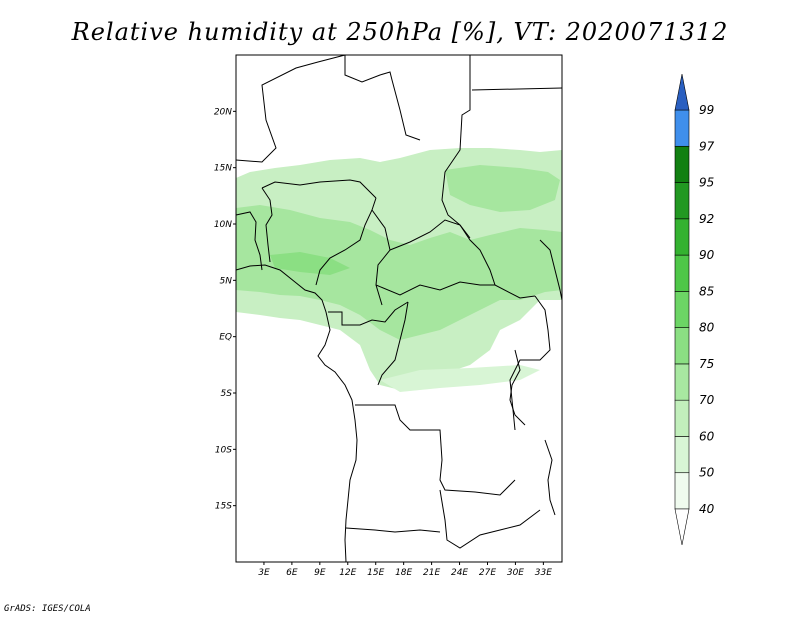  I want to click on longitude-axis: 3E 6E 9E 12E 15E 18E 21E 24E 27E 30E 33E, so click(405, 570).